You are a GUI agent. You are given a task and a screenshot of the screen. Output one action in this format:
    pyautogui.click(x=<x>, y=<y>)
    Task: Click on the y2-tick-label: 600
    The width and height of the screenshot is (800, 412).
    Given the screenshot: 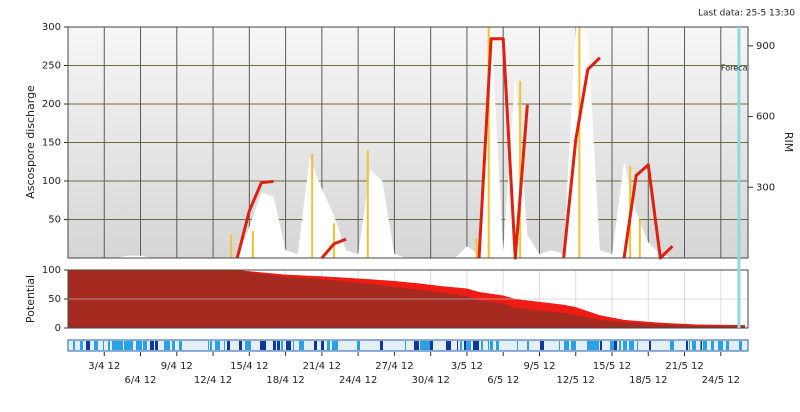 What is the action you would take?
    pyautogui.click(x=765, y=117)
    